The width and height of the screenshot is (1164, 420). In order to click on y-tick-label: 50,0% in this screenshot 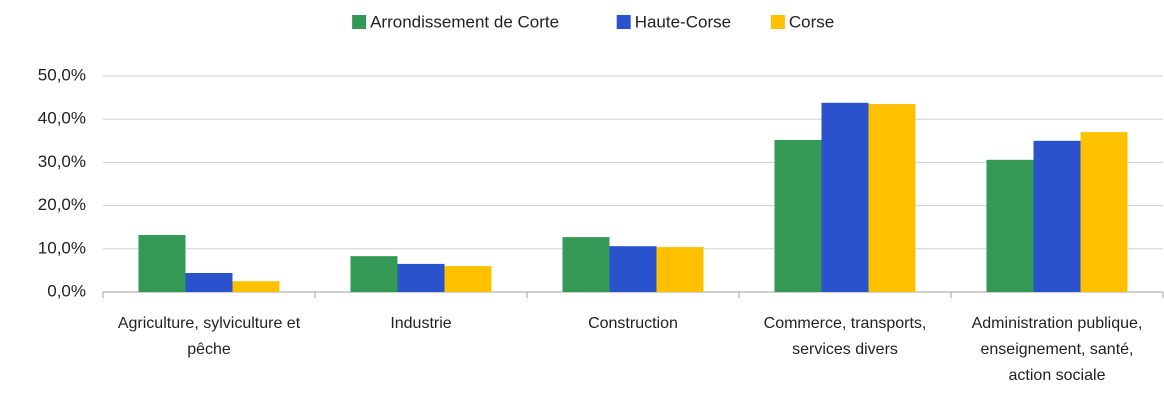, I will do `click(62, 74)`.